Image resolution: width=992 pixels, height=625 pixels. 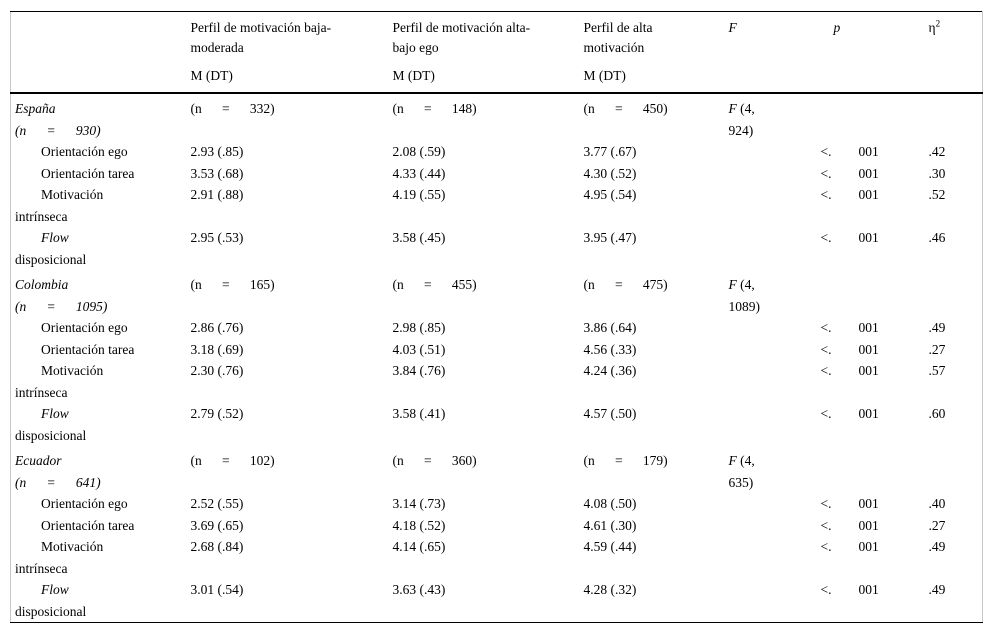 What do you see at coordinates (610, 327) in the screenshot?
I see `mean-sd-cell: 3.86 (.64)` at bounding box center [610, 327].